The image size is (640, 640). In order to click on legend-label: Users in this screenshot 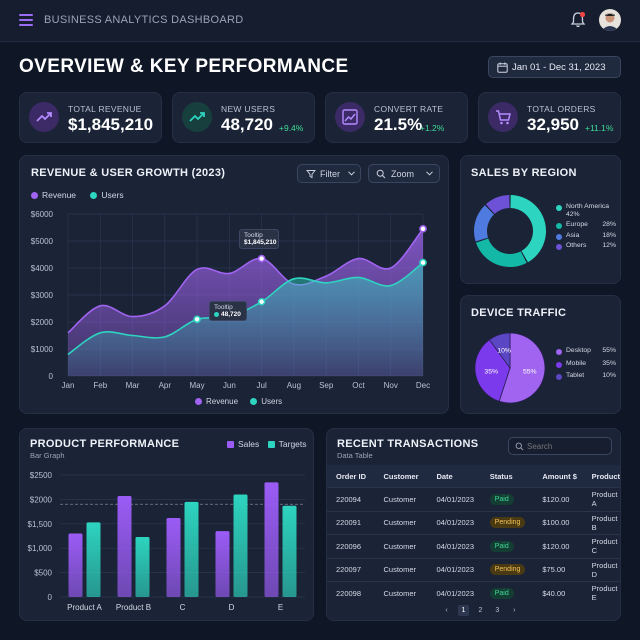, I will do `click(112, 195)`.